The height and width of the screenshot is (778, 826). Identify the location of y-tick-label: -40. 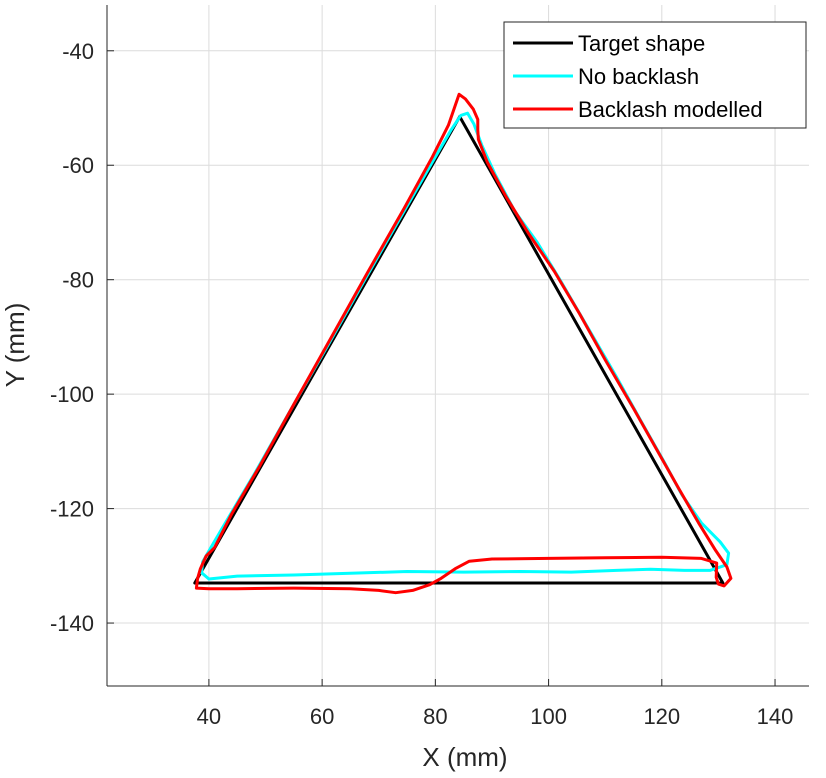
(78, 51).